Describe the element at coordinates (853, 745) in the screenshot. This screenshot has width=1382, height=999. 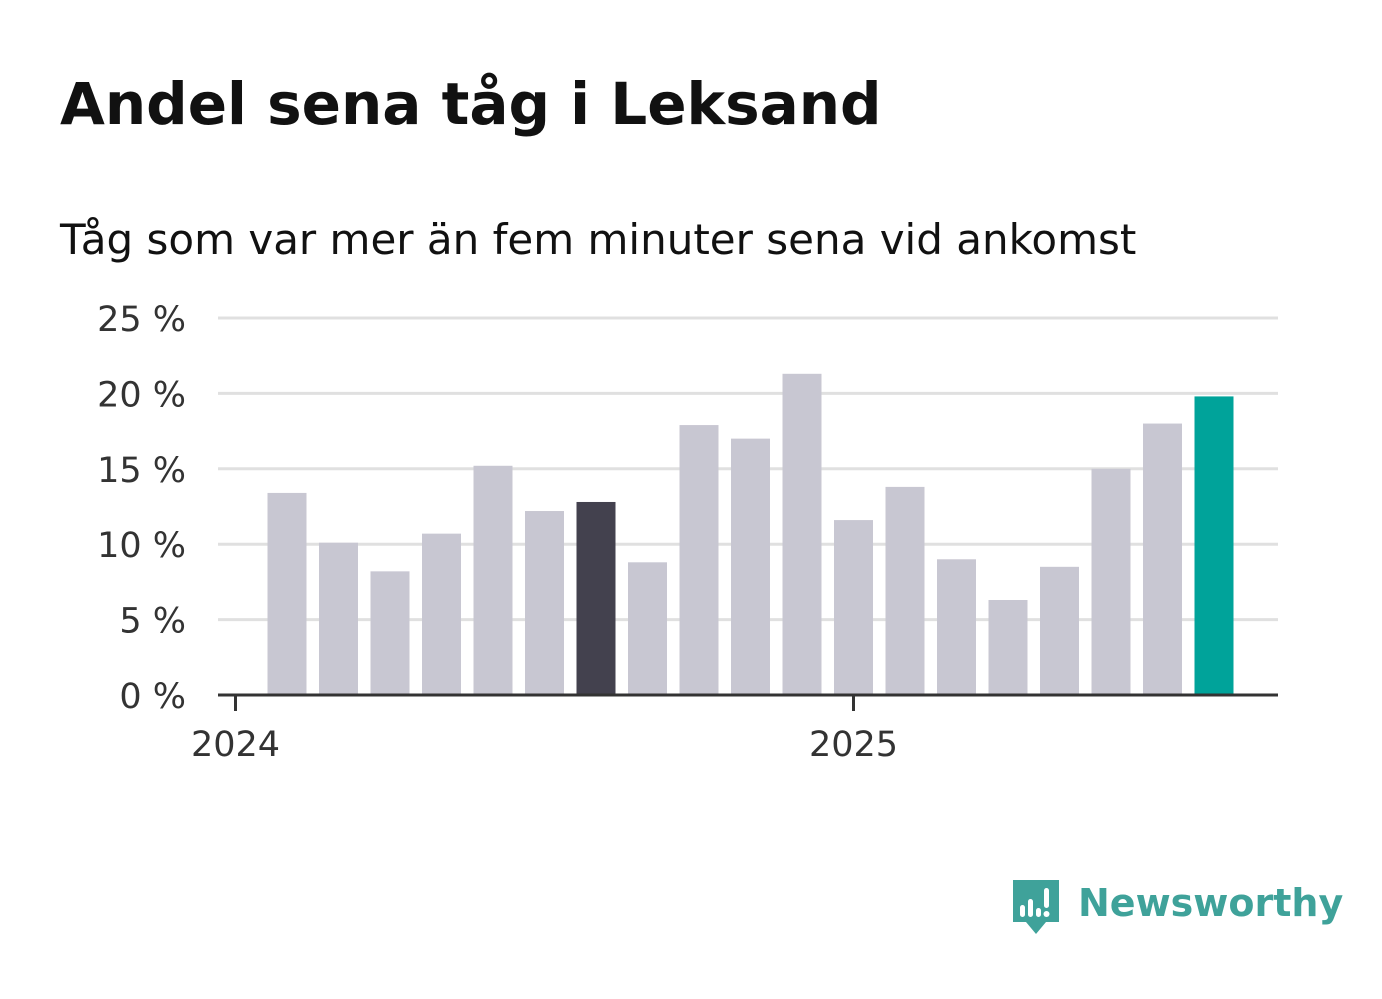
I see `x-tick-label: 2025` at that location.